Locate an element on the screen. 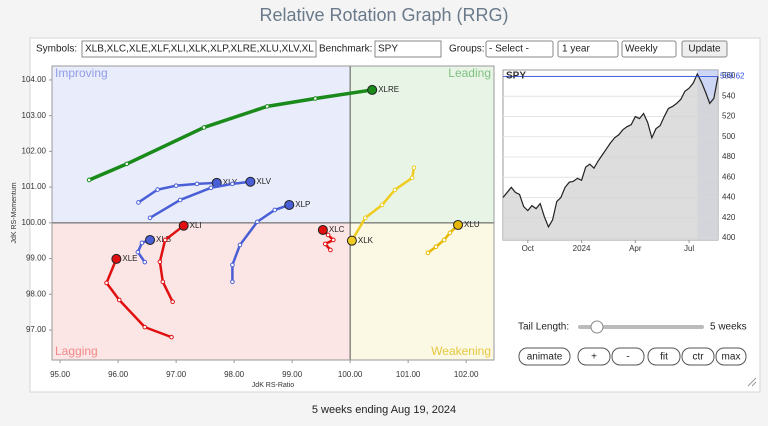  chart-title: SPY is located at coordinates (516, 76).